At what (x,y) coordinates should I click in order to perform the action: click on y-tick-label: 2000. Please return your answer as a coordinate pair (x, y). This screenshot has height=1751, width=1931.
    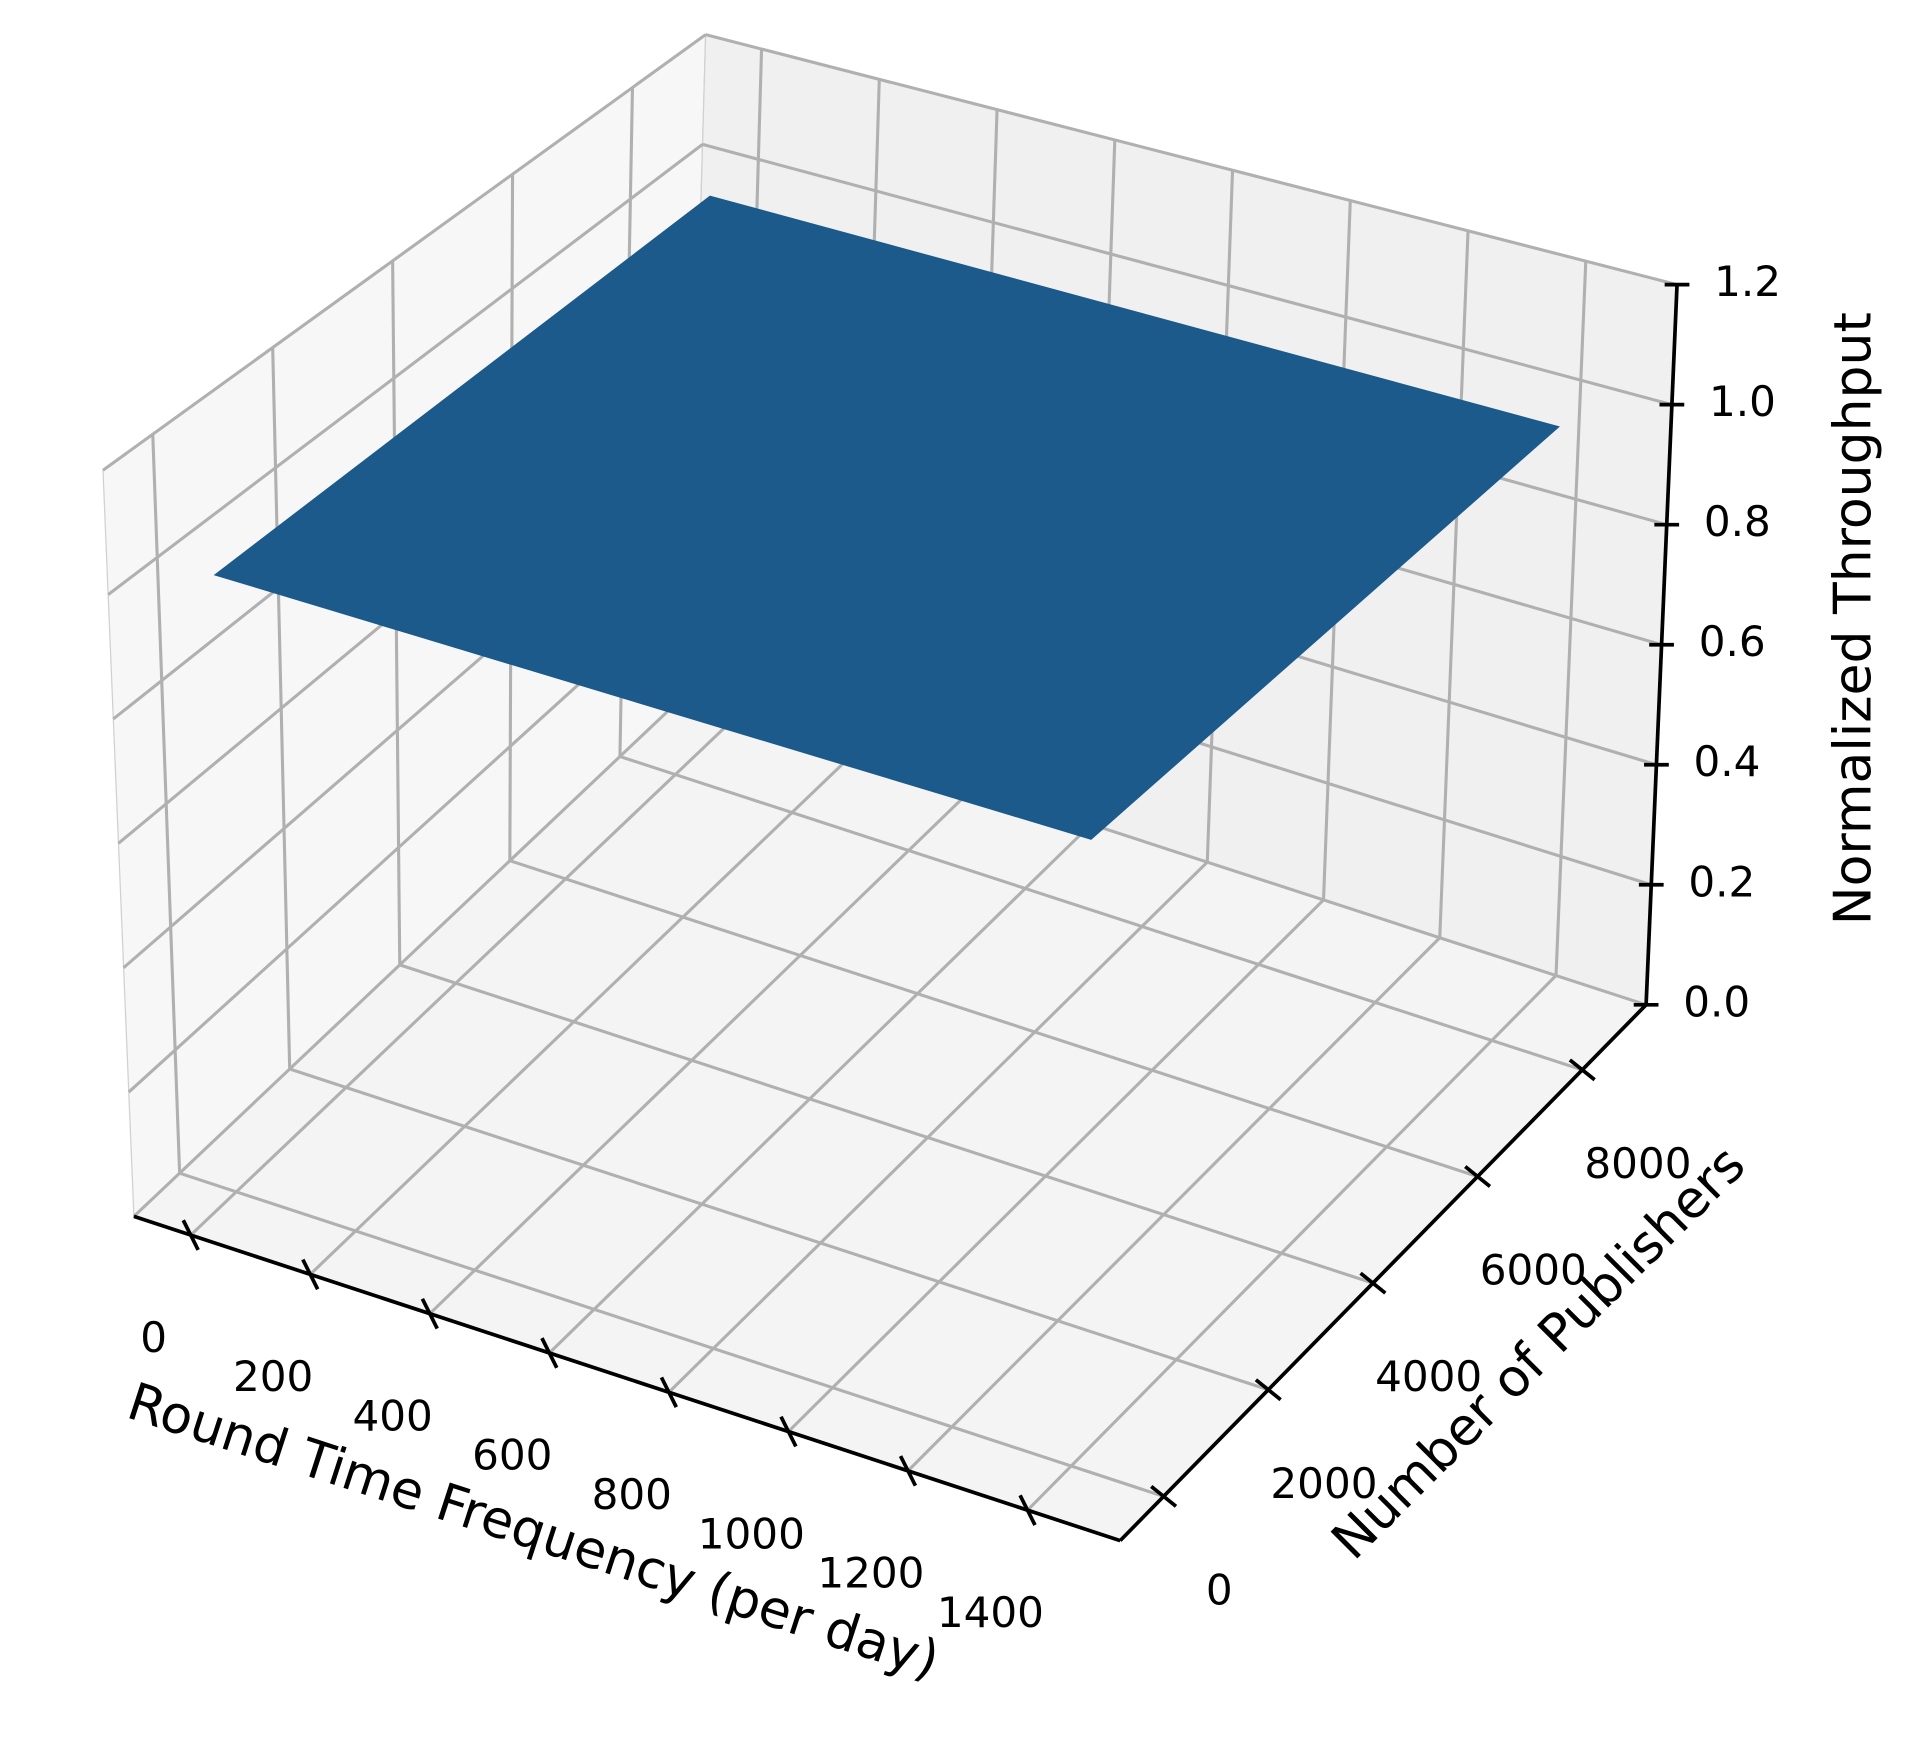
    Looking at the image, I should click on (1323, 1483).